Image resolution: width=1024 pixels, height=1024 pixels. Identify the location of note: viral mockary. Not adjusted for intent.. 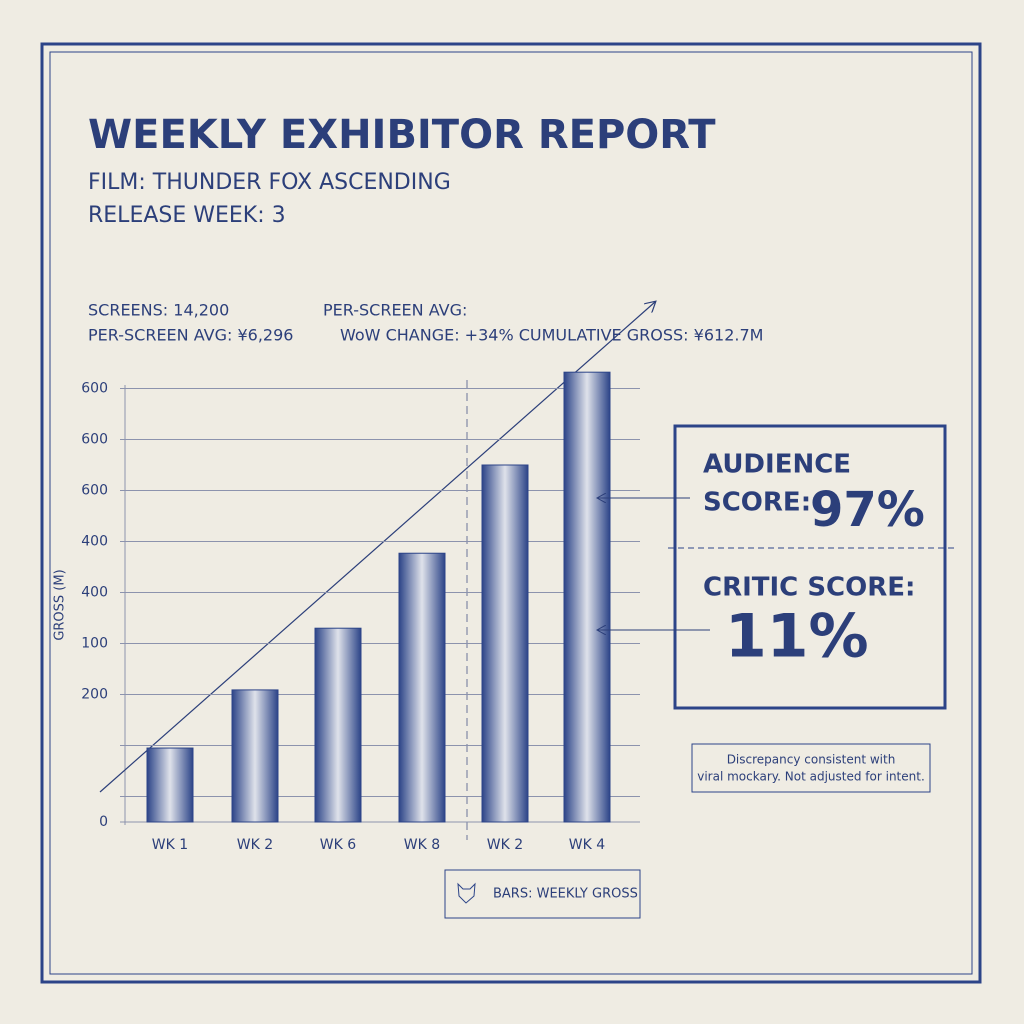
(811, 777).